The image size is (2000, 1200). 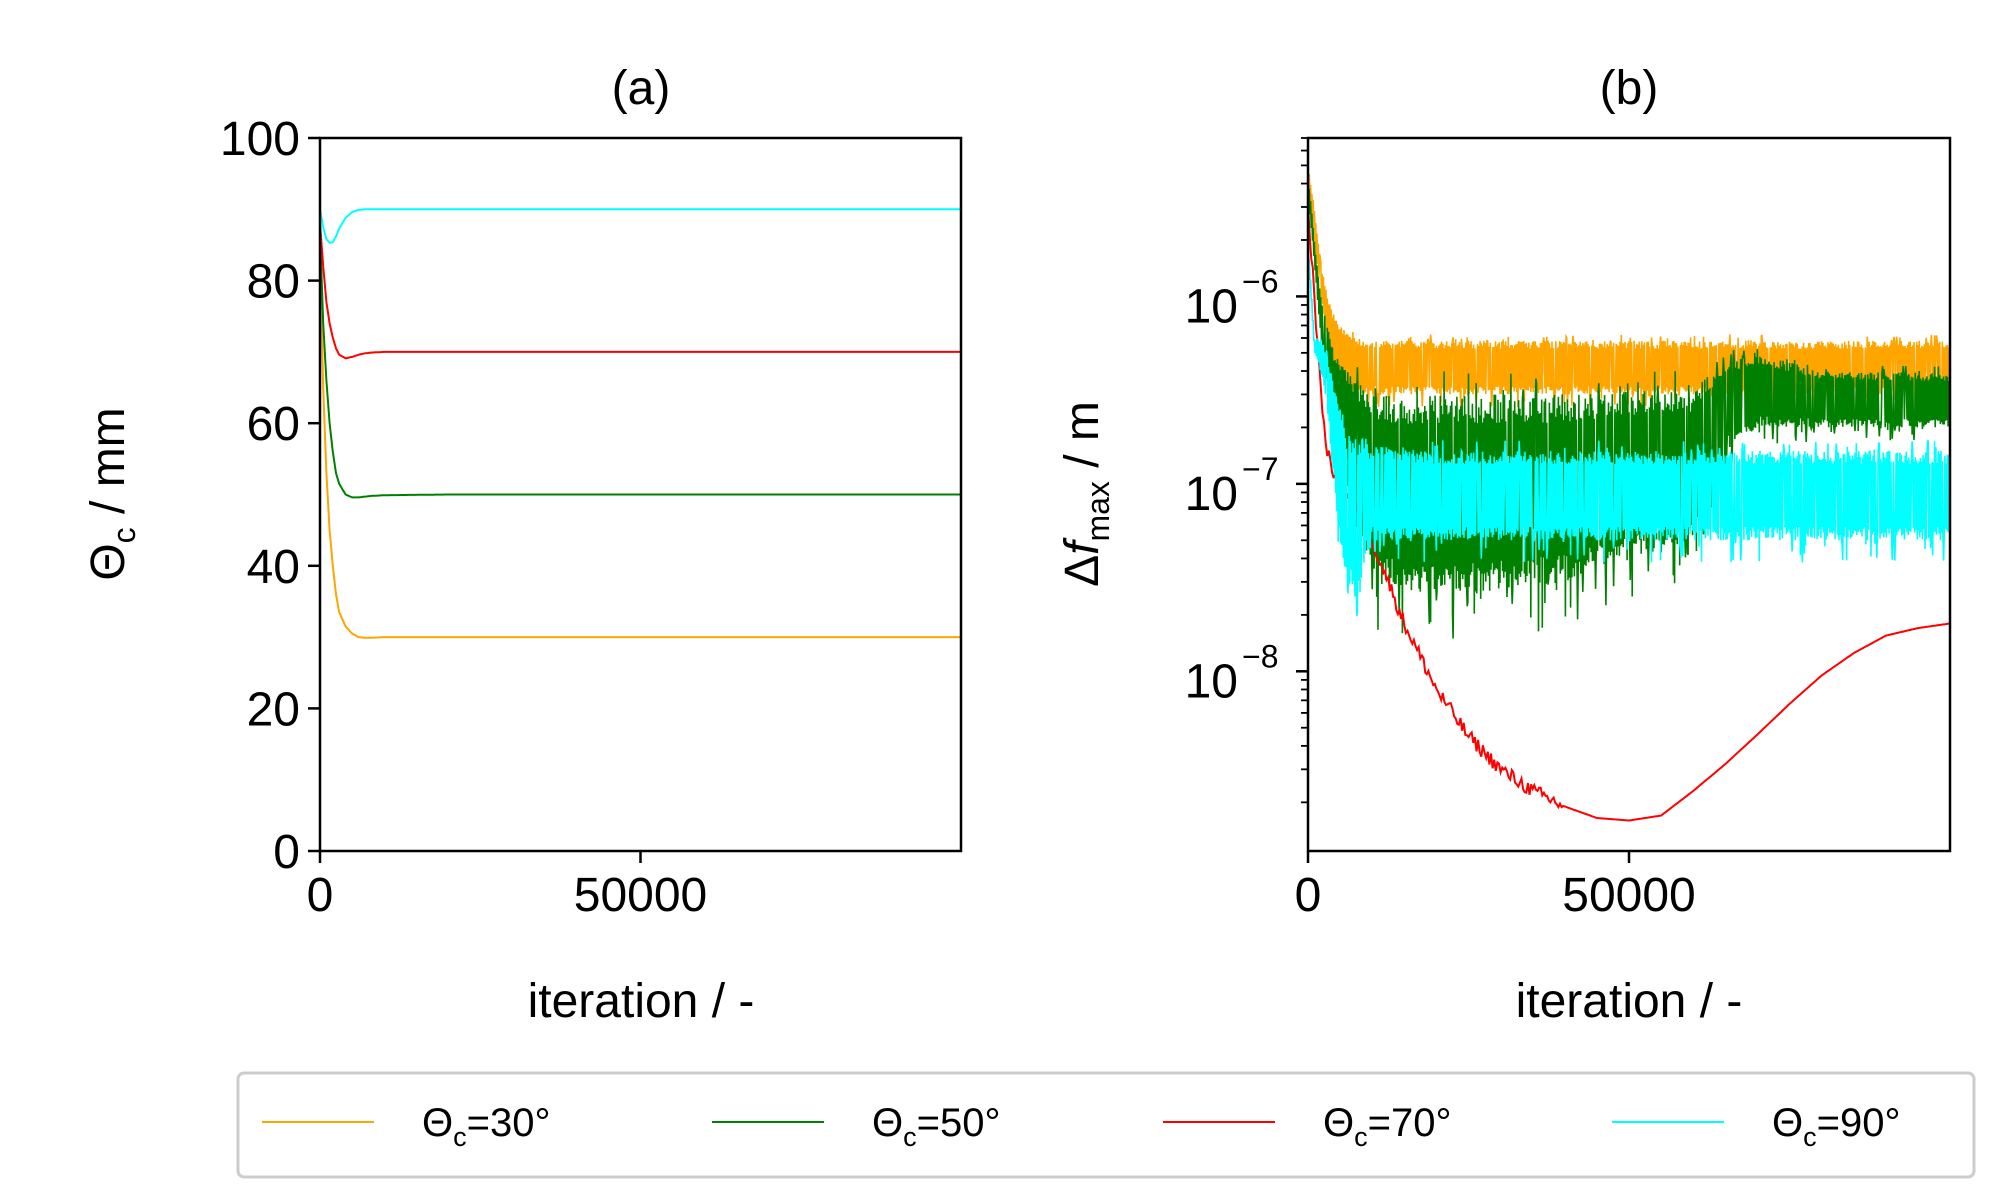 What do you see at coordinates (1098, 511) in the screenshot?
I see `panel-b-ylabel-sub: max` at bounding box center [1098, 511].